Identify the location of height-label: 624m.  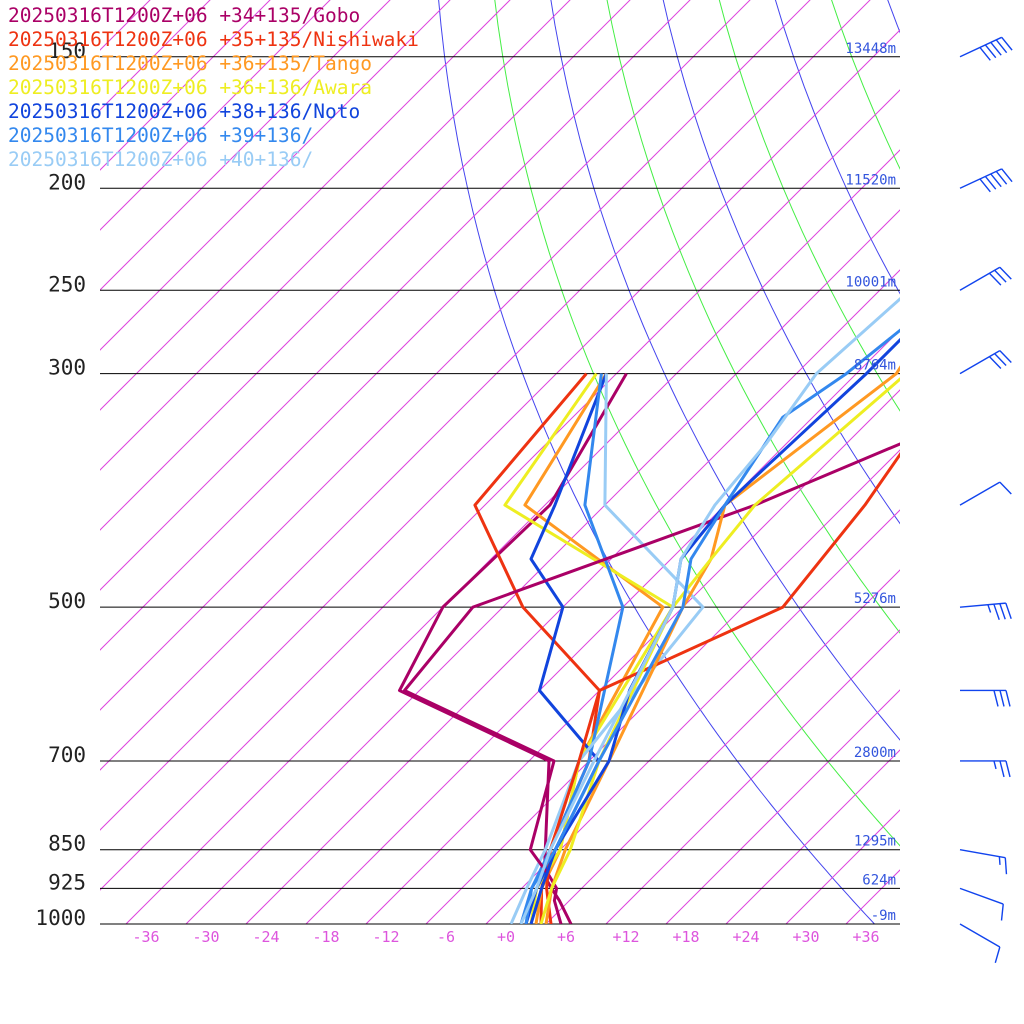
(879, 880).